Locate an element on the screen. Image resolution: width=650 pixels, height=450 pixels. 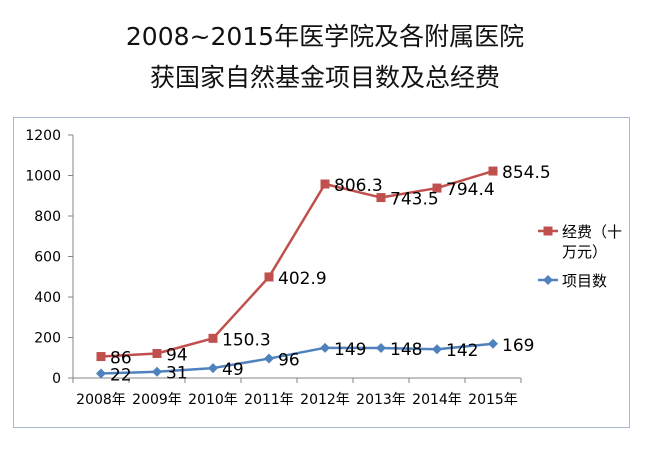
x-tick-label: 2015年 is located at coordinates (493, 400).